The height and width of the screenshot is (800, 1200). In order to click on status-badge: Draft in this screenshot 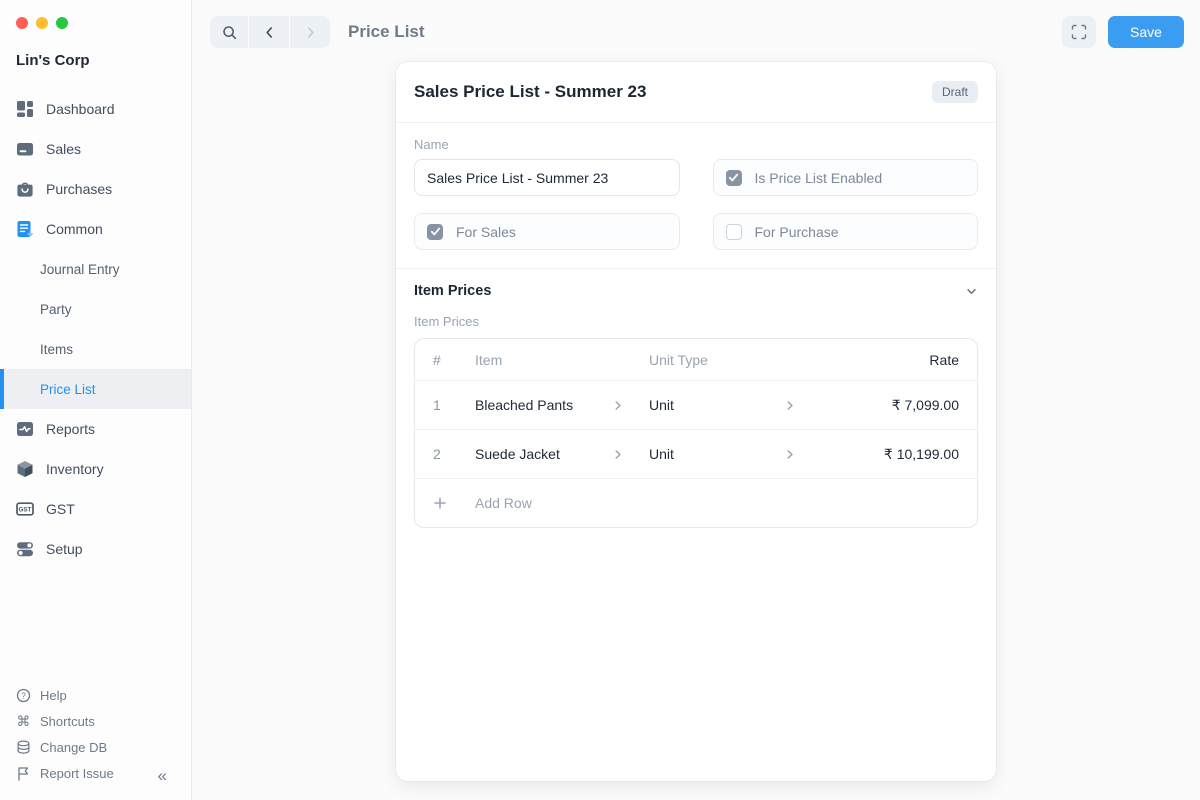, I will do `click(954, 92)`.